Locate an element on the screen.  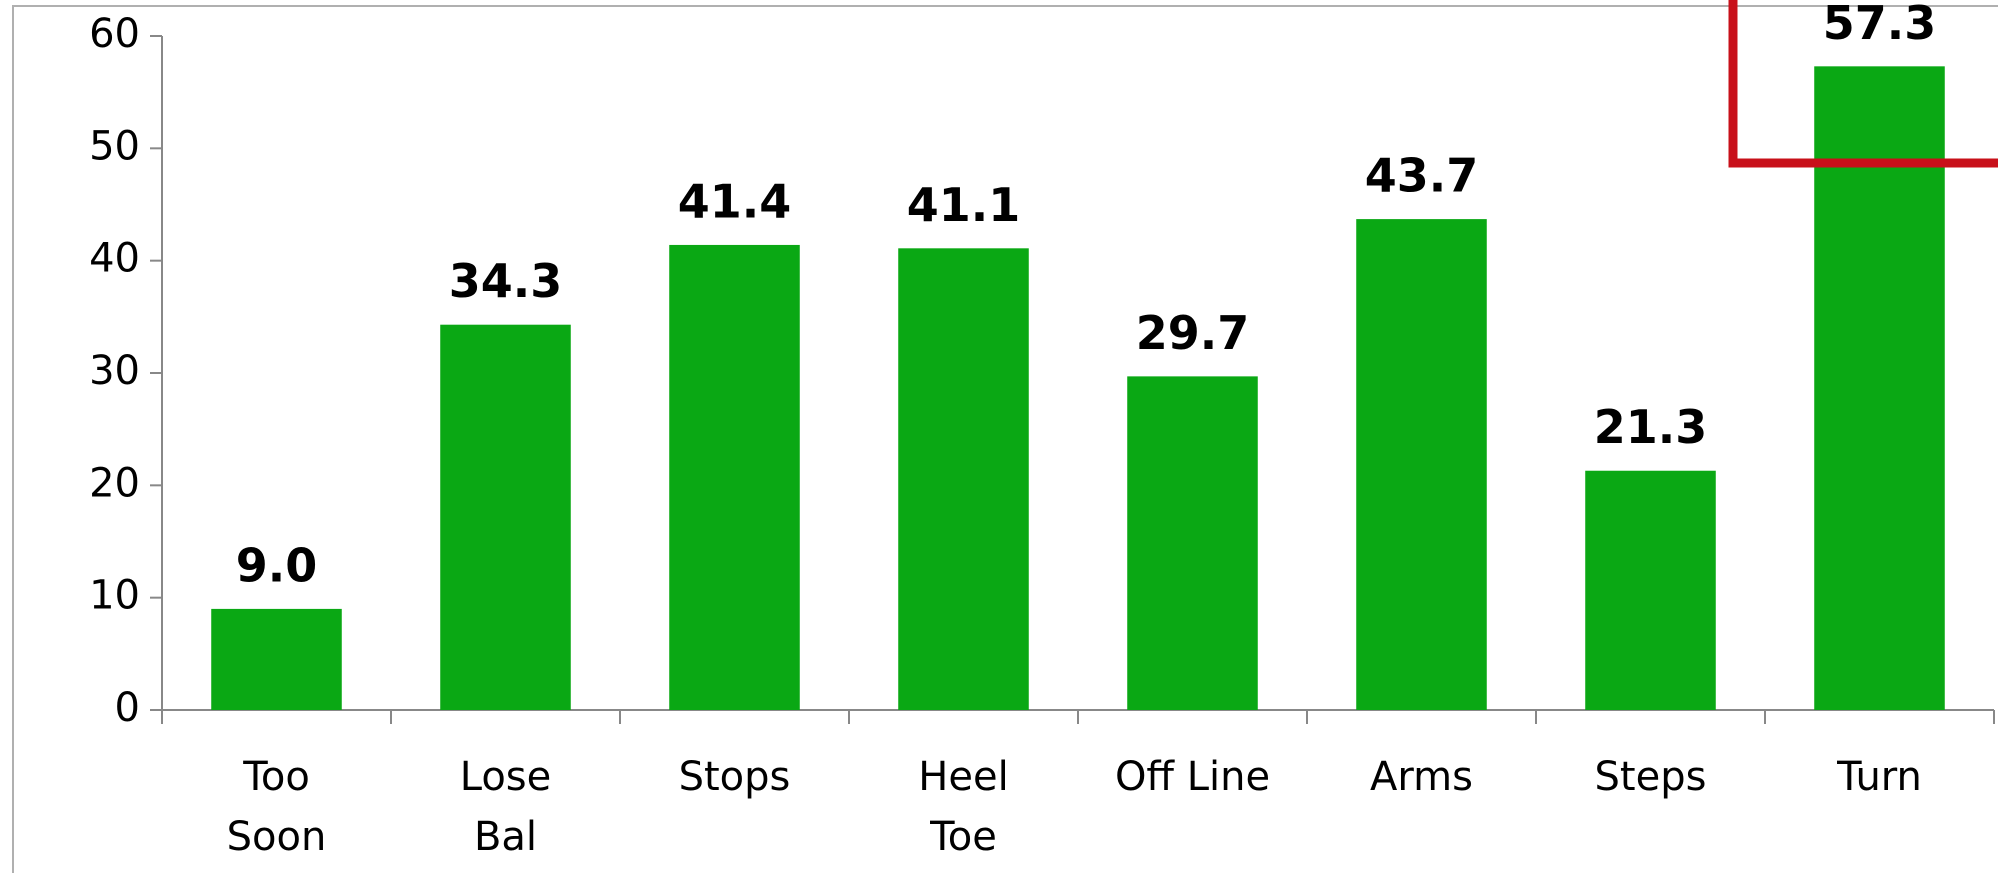
y-tick-label: 20 is located at coordinates (114, 483).